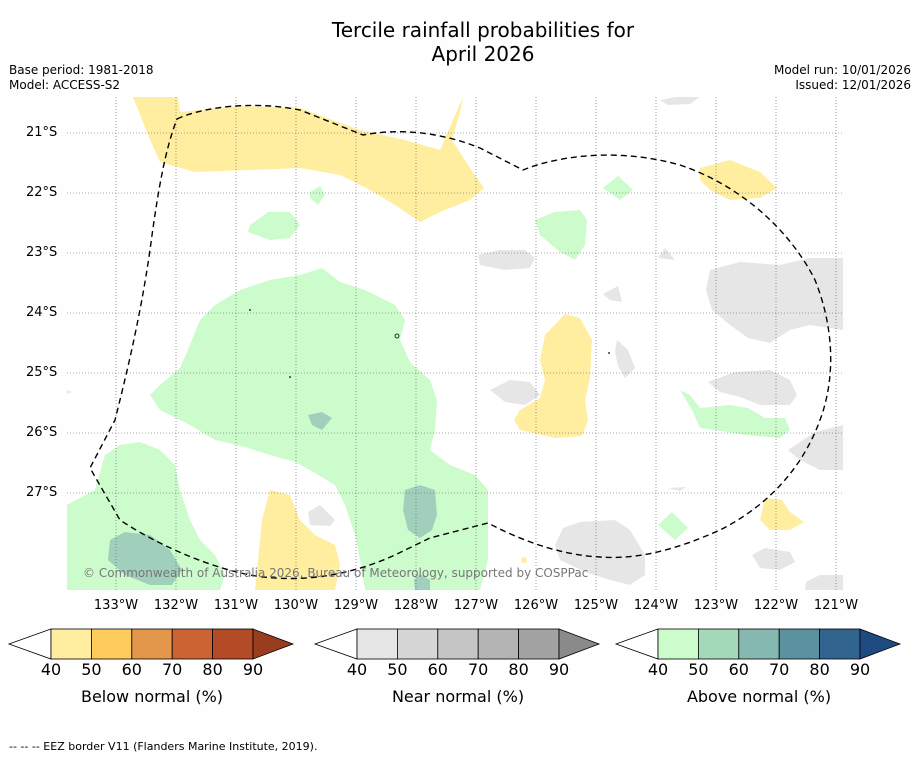 Image resolution: width=919 pixels, height=758 pixels. I want to click on lon-label-130w: 130°W, so click(296, 605).